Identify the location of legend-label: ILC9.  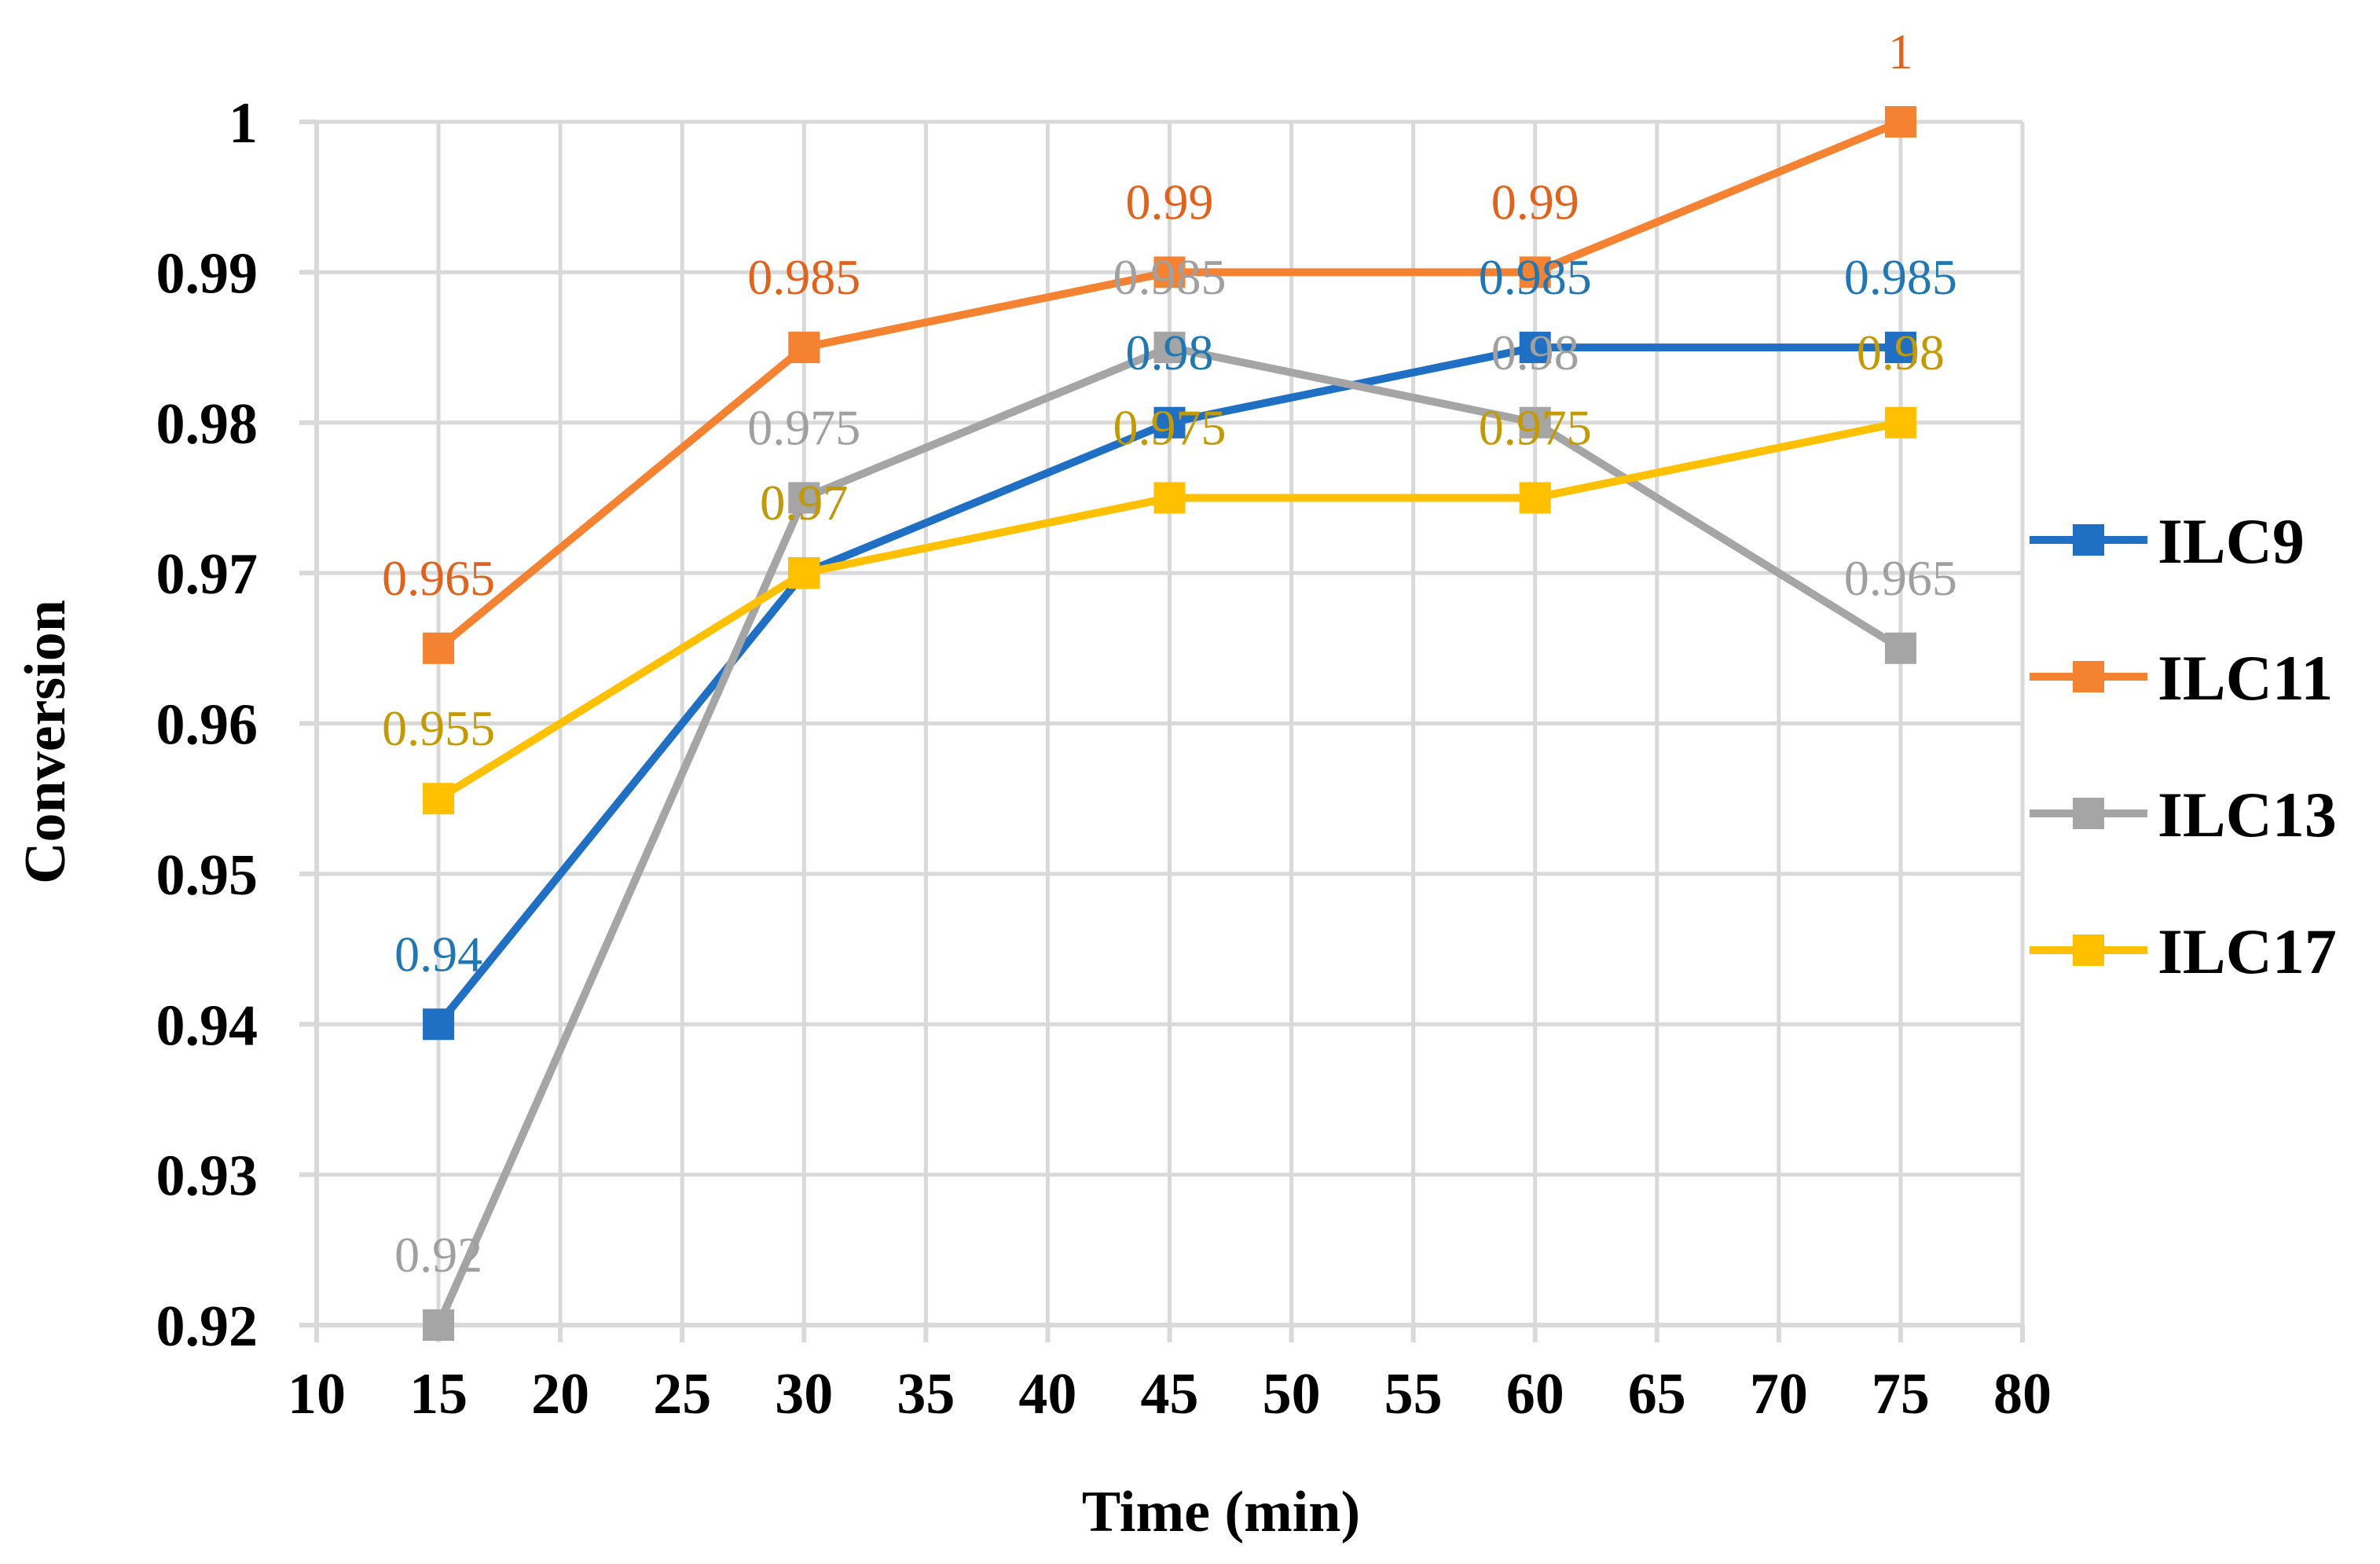
(2231, 541).